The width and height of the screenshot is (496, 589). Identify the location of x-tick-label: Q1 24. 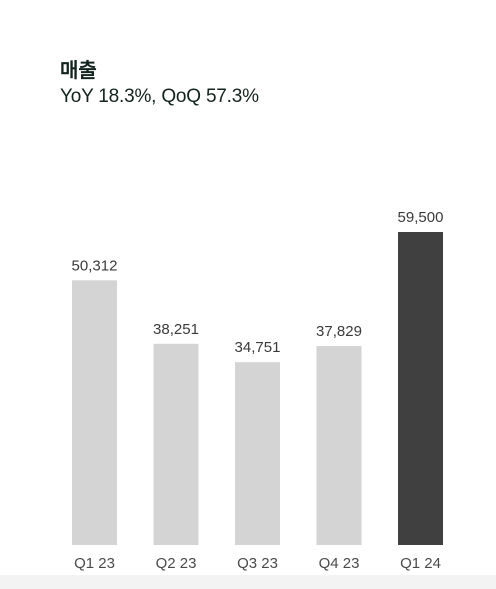
(420, 563).